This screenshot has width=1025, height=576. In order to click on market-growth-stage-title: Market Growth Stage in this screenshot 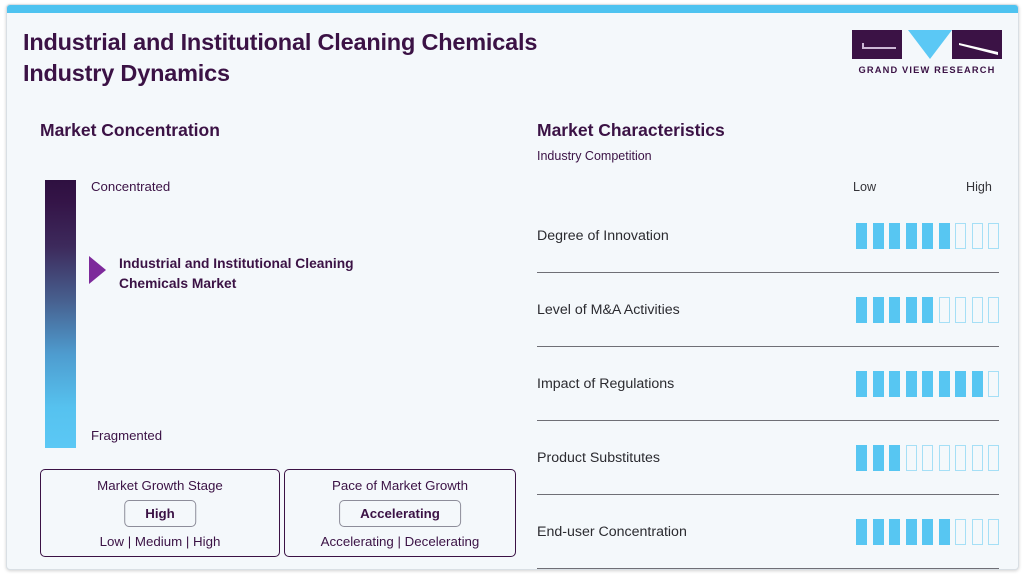, I will do `click(160, 485)`.